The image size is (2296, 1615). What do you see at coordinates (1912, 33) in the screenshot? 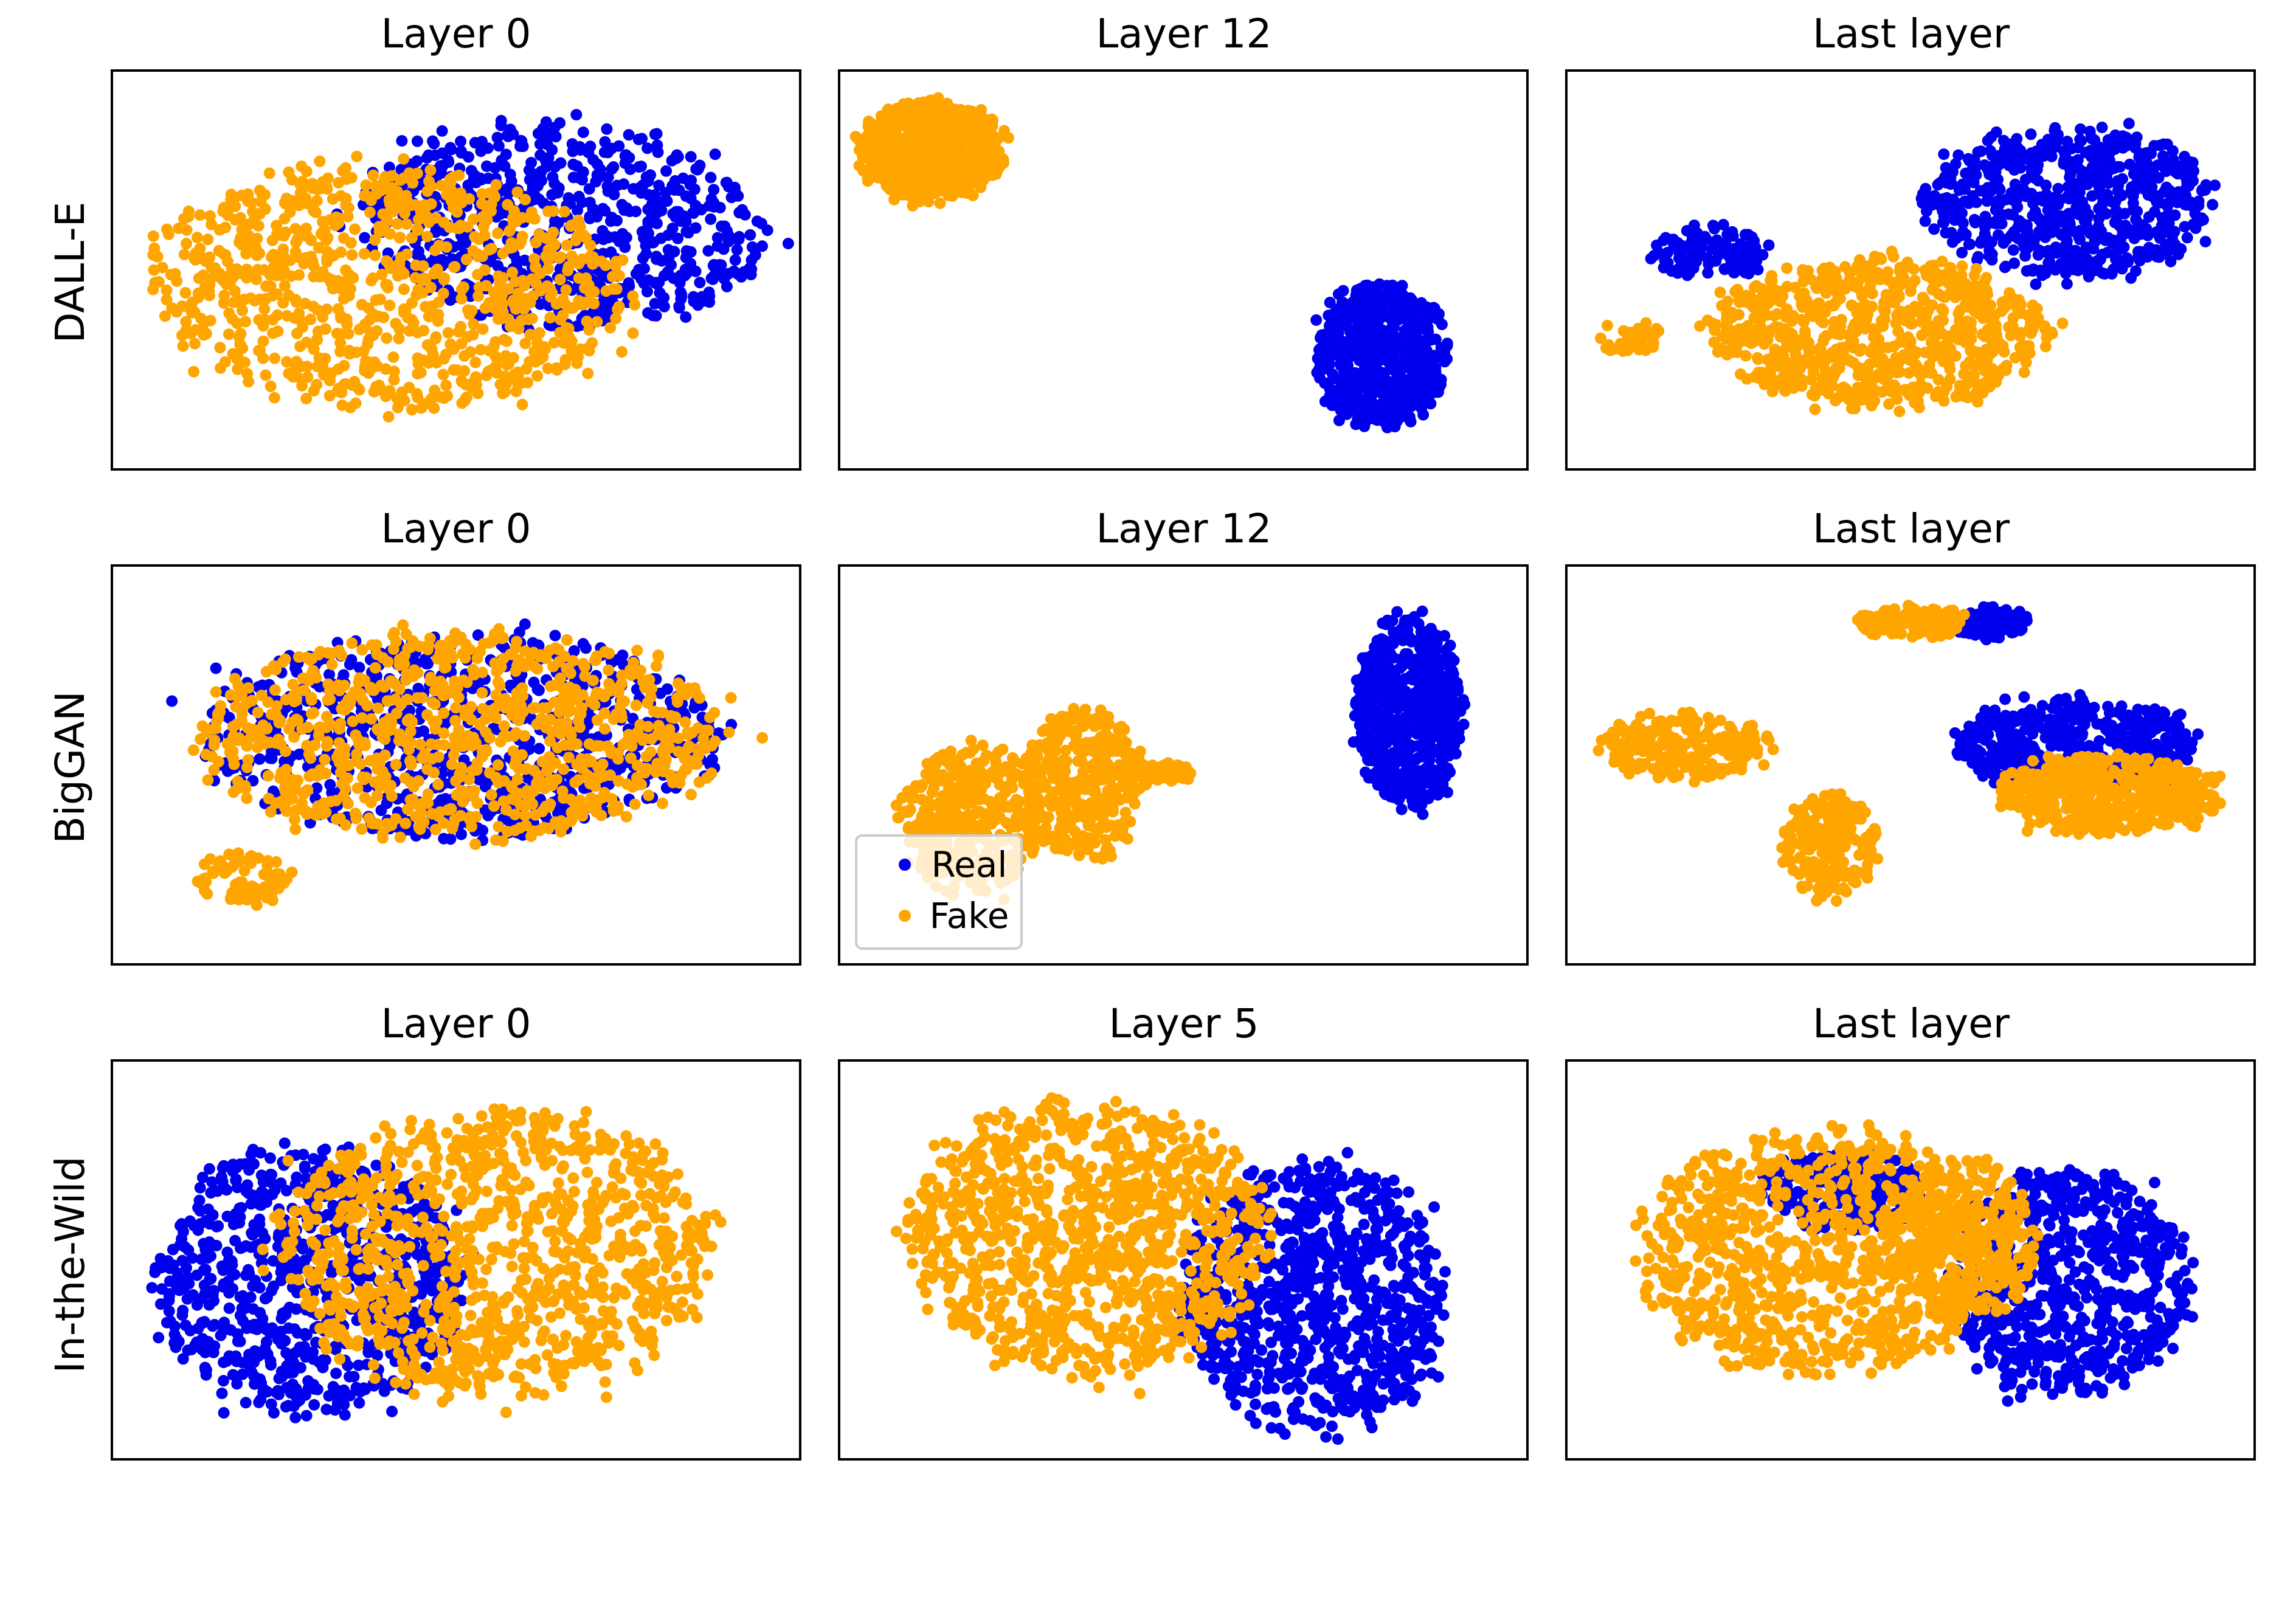
I see `panel-title: Last layer` at bounding box center [1912, 33].